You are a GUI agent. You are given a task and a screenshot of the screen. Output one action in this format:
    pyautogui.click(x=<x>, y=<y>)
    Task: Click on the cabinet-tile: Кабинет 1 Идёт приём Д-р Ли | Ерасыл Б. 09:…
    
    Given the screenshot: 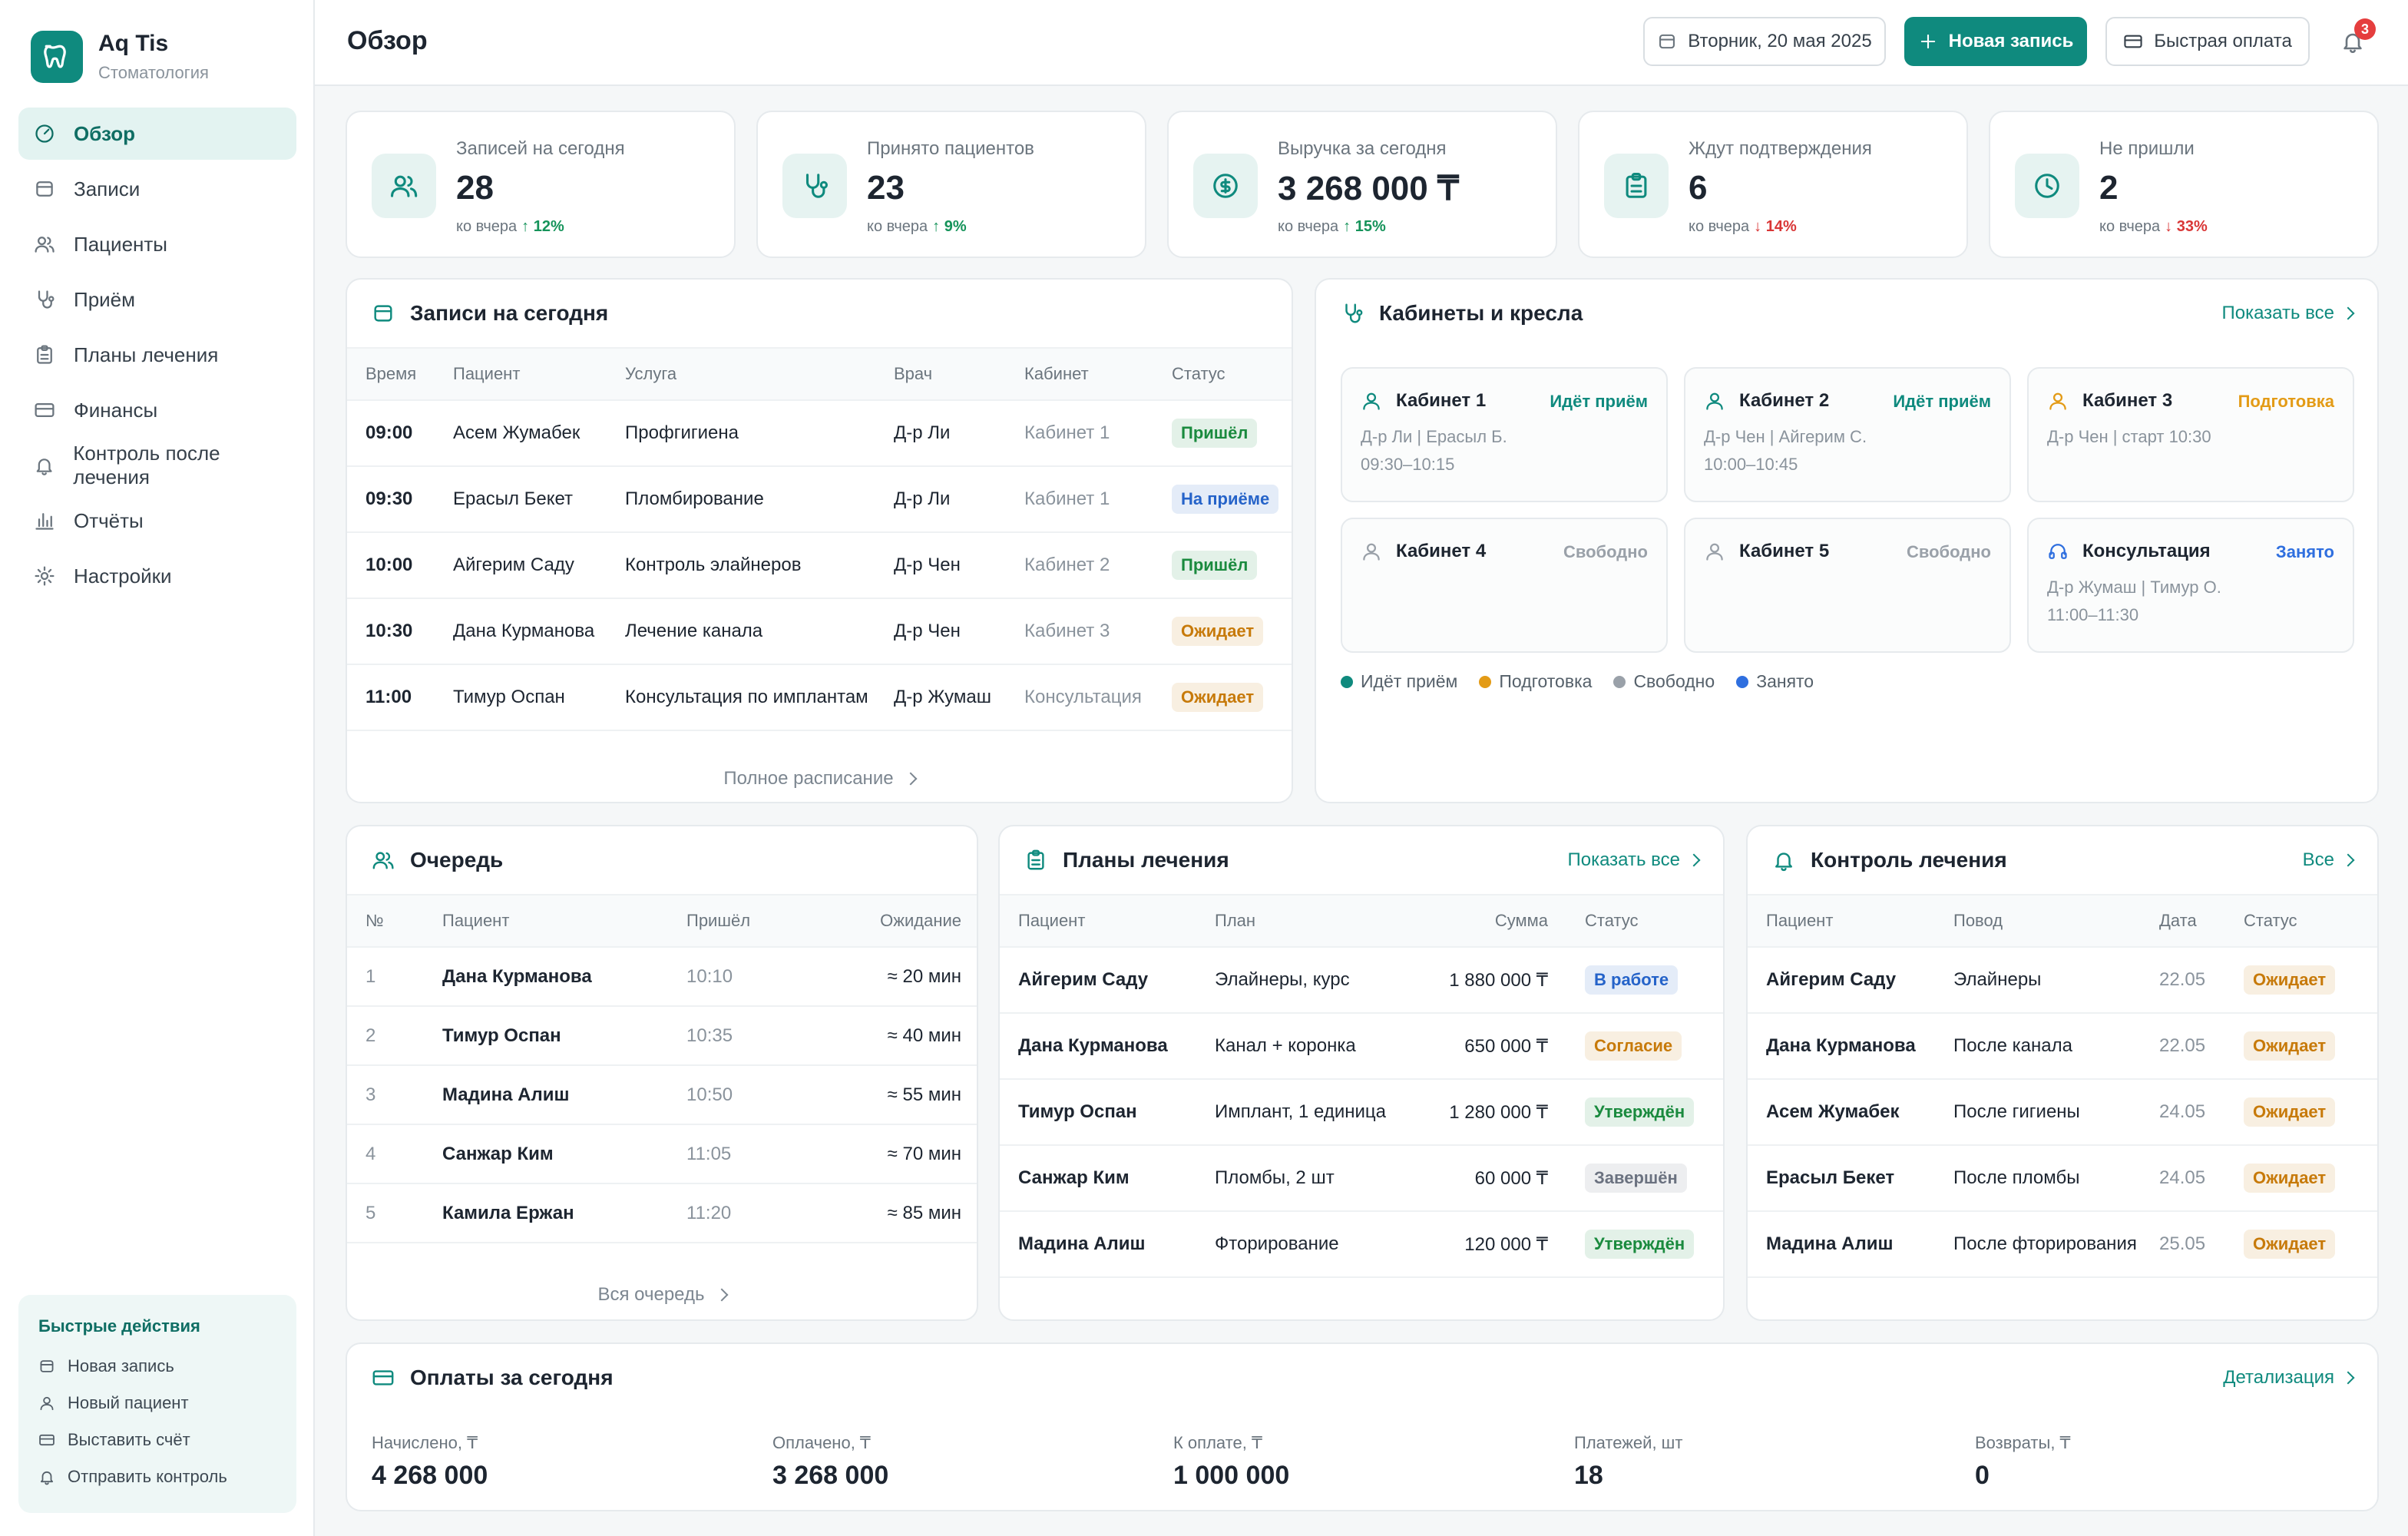 What is the action you would take?
    pyautogui.click(x=1505, y=434)
    